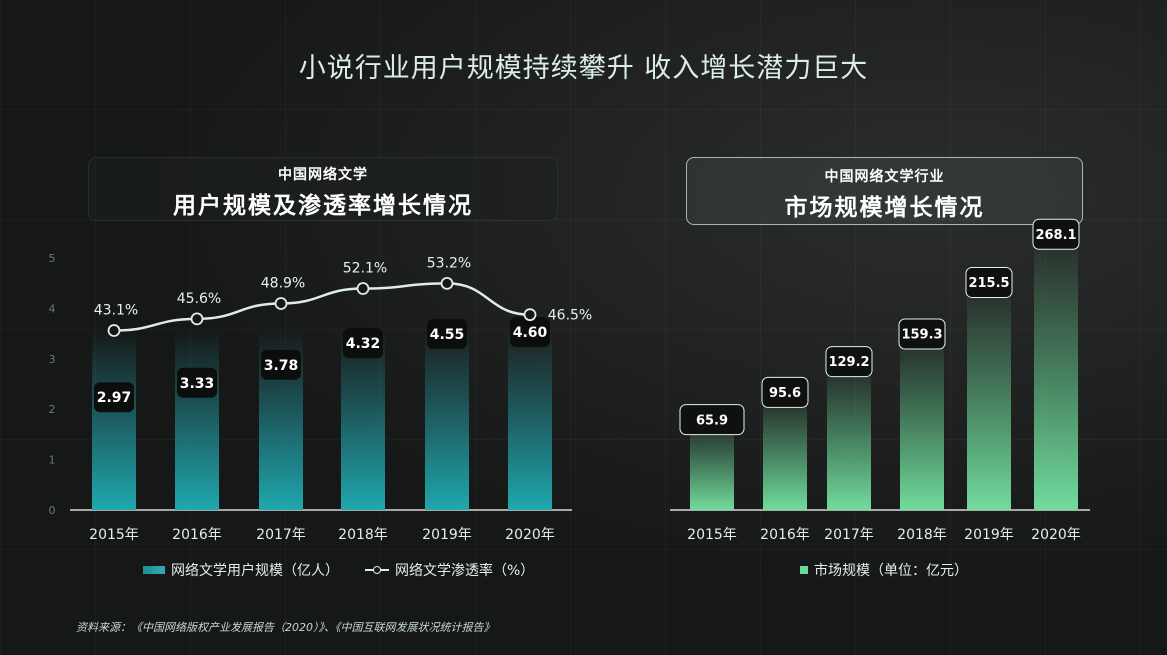 The height and width of the screenshot is (655, 1167). Describe the element at coordinates (884, 191) in the screenshot. I see `right-panel-title: 中国网络文学行业 市场规模增长情况` at that location.